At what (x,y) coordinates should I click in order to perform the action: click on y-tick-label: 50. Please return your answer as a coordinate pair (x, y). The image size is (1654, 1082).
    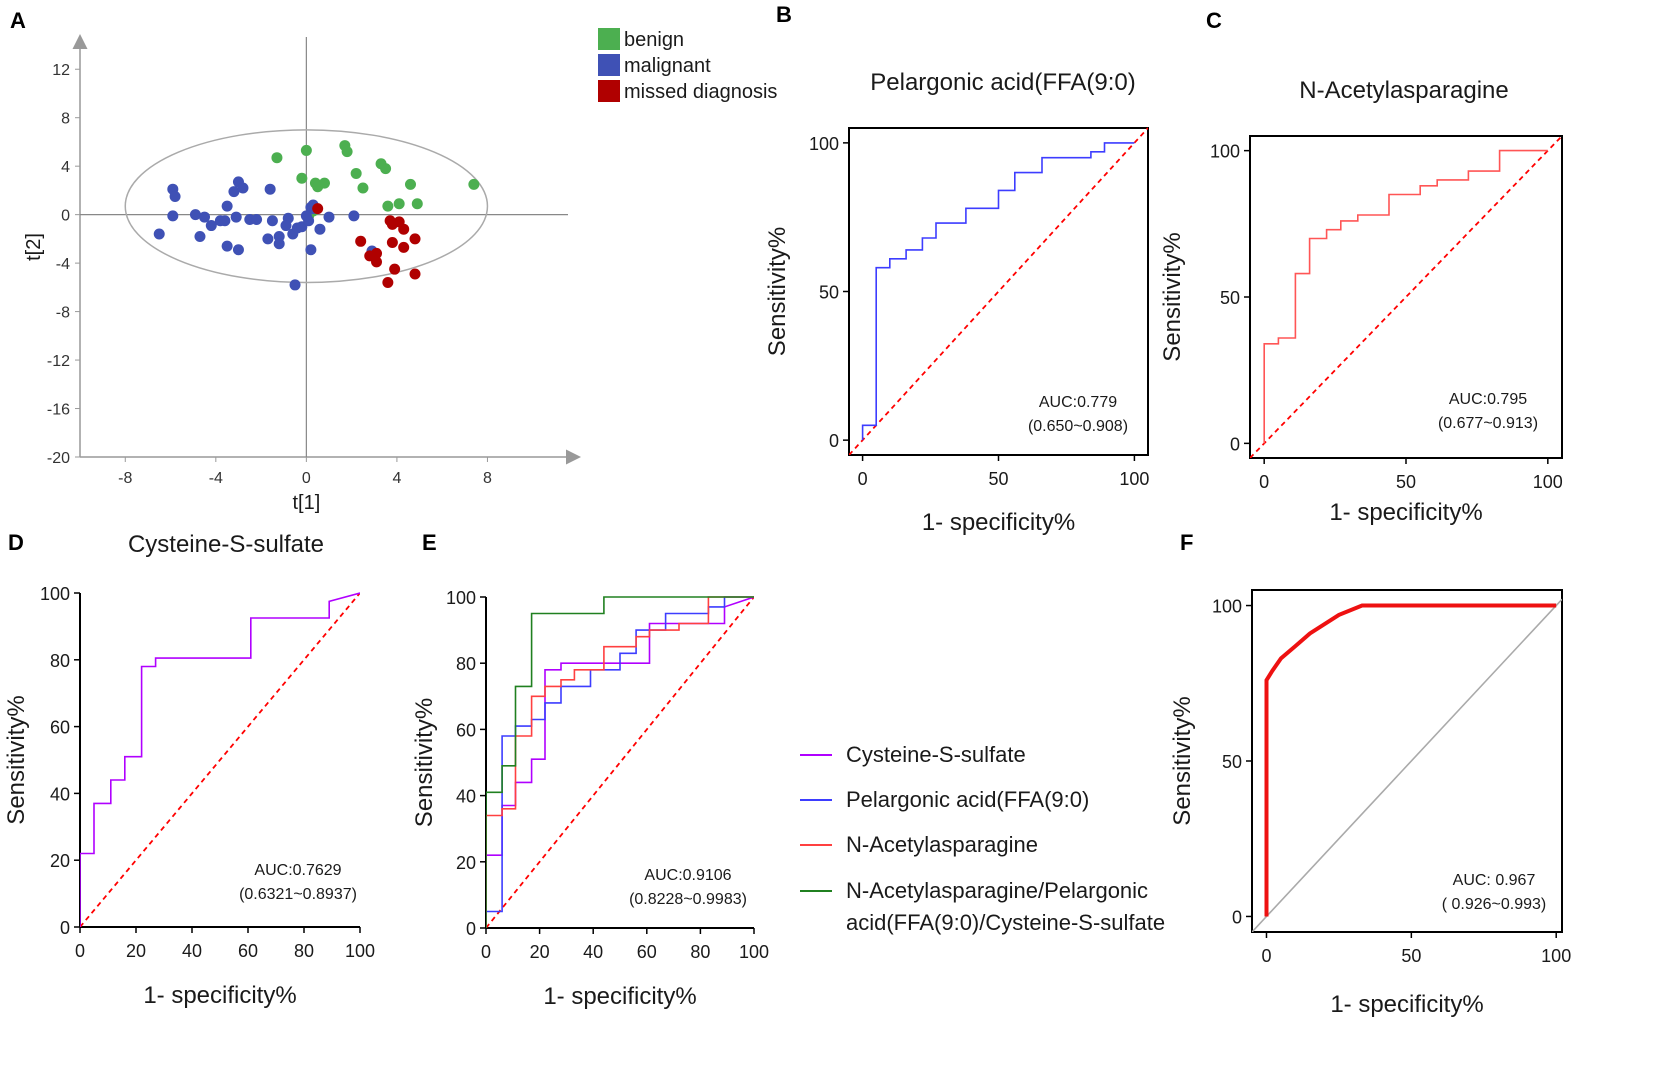
    Looking at the image, I should click on (1232, 762).